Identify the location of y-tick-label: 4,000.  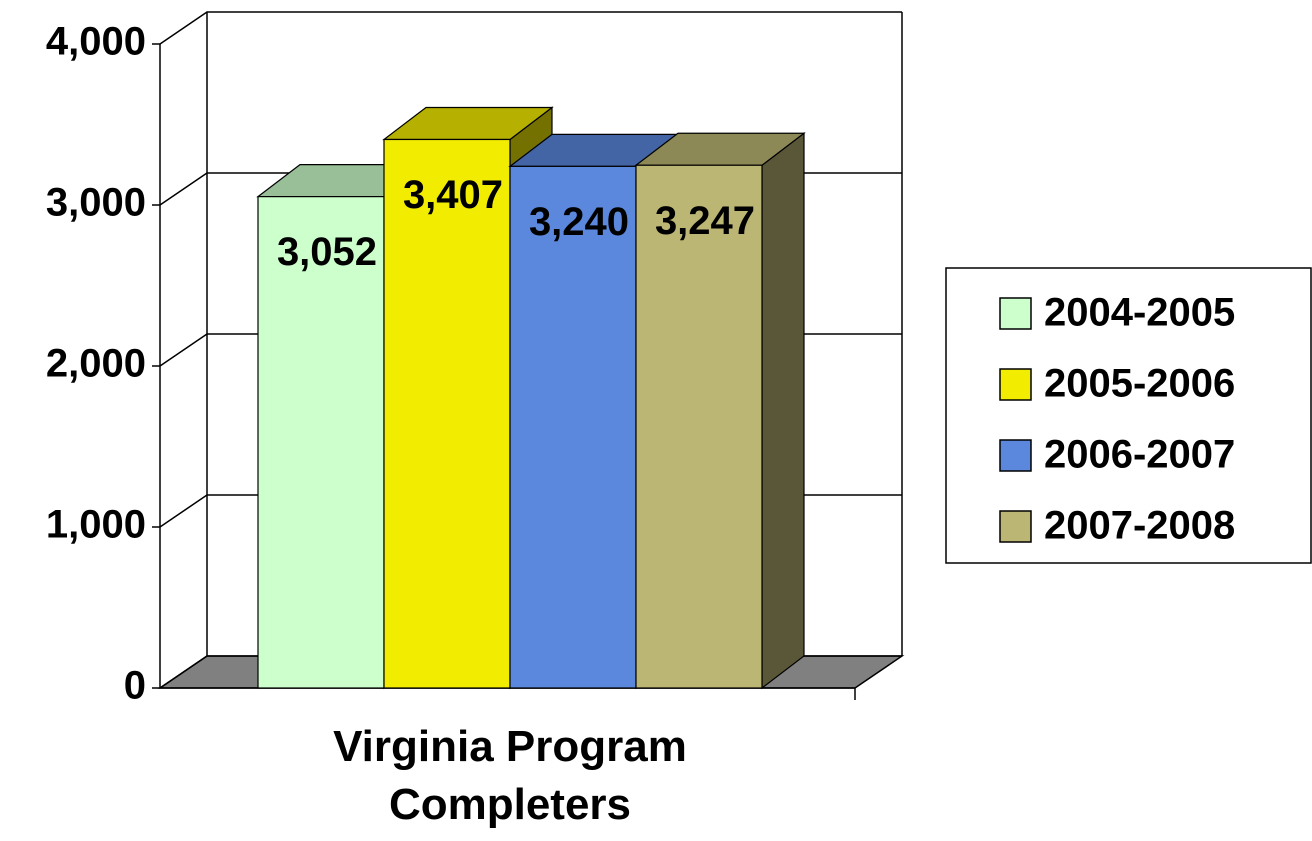
(96, 42).